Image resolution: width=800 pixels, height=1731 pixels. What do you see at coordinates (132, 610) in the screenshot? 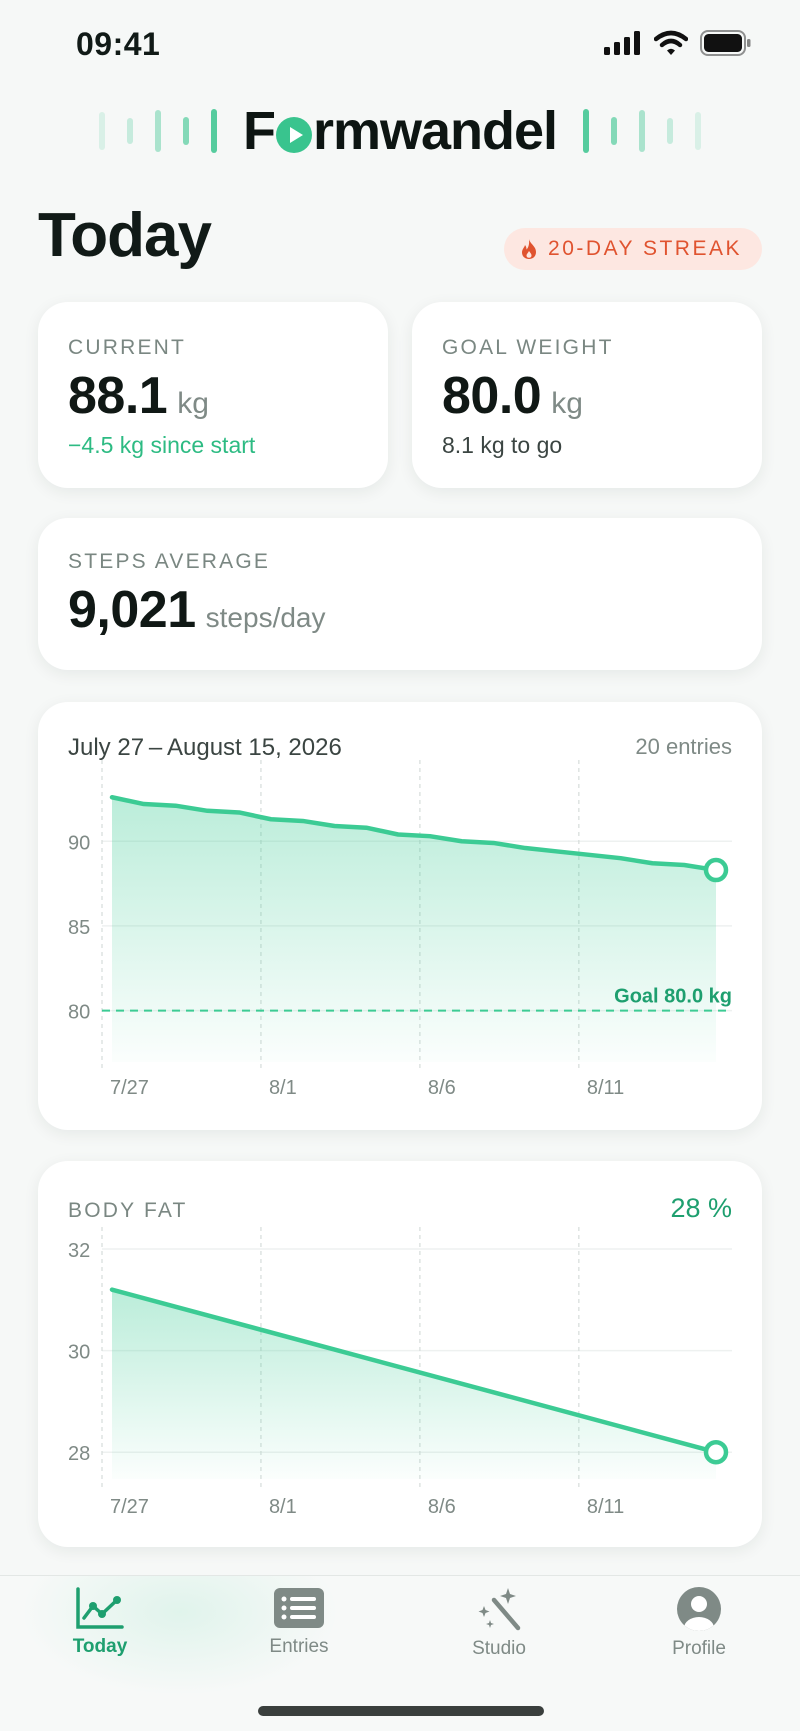
I see `steps-number: 9,021` at bounding box center [132, 610].